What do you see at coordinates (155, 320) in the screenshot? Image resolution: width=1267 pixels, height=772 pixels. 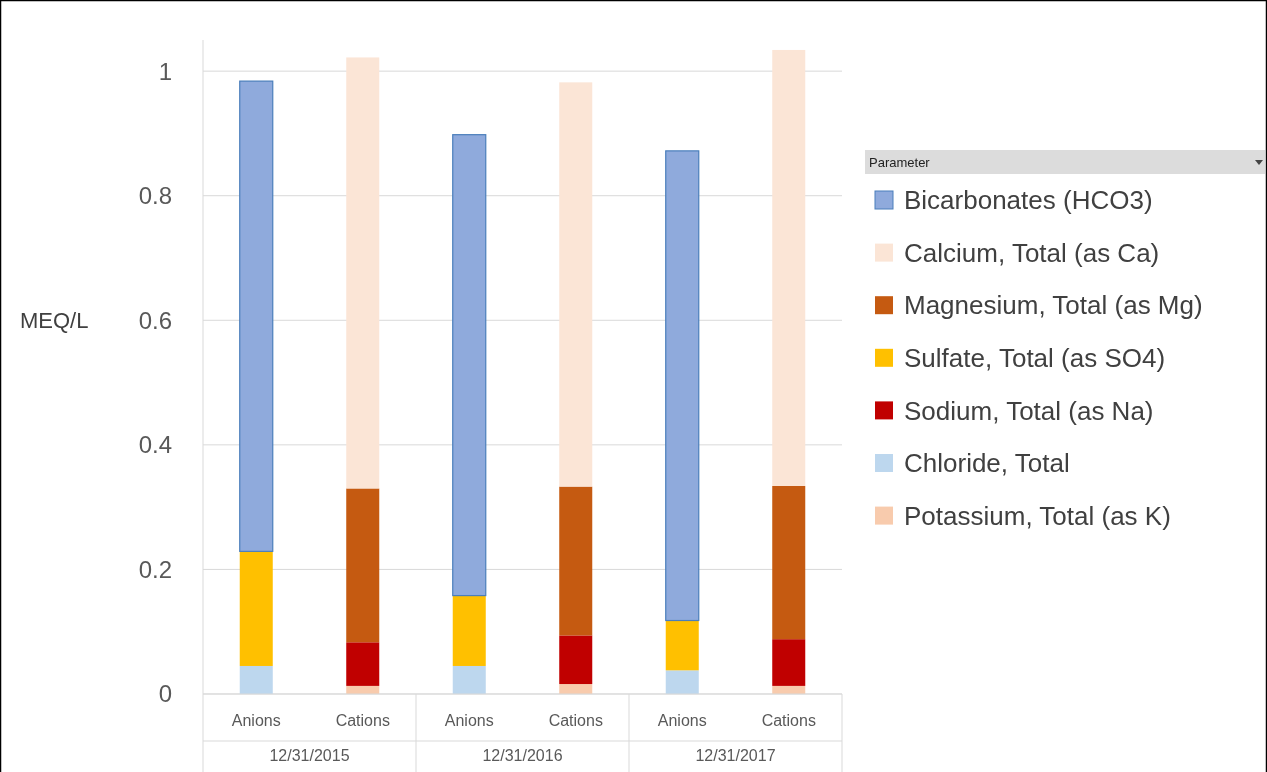 I see `y-tick-label: 0.6` at bounding box center [155, 320].